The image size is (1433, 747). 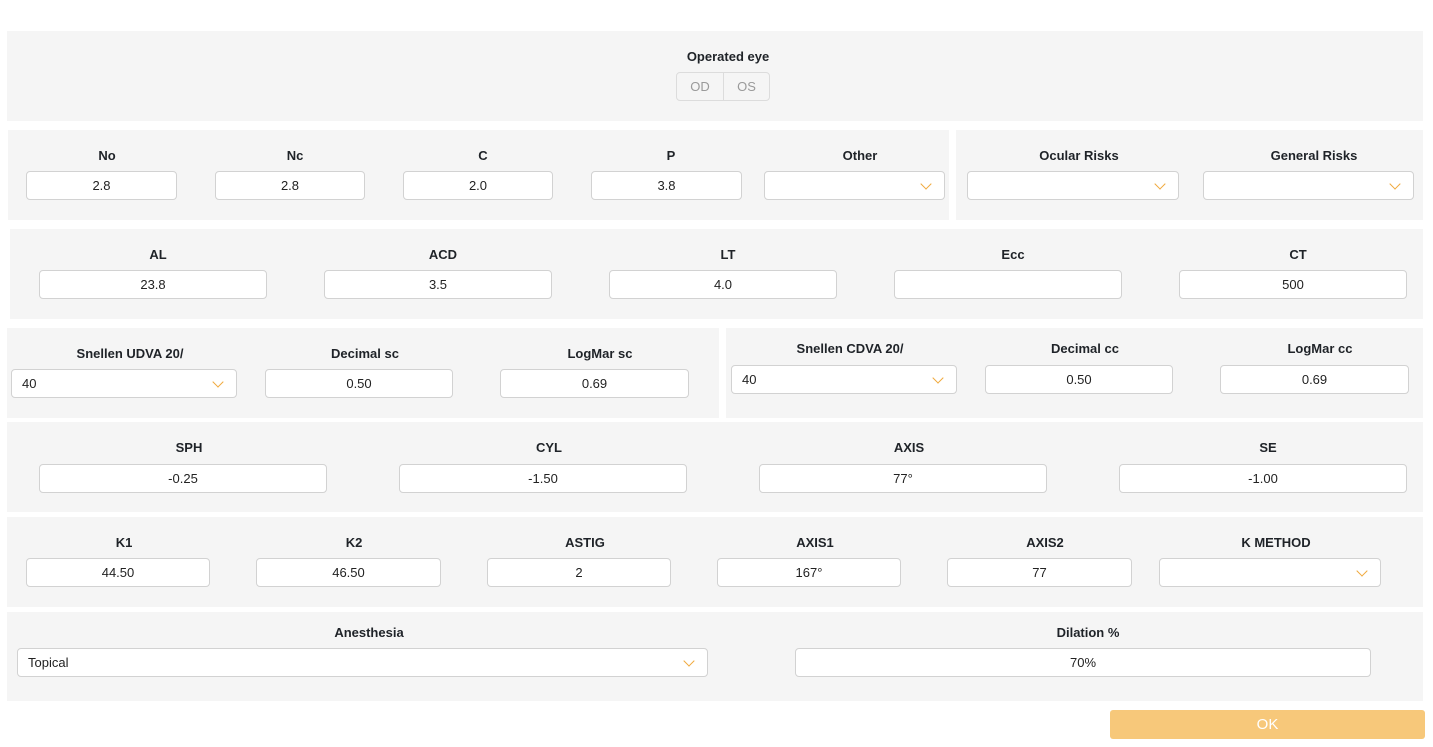 I want to click on p-label: P, so click(x=671, y=155).